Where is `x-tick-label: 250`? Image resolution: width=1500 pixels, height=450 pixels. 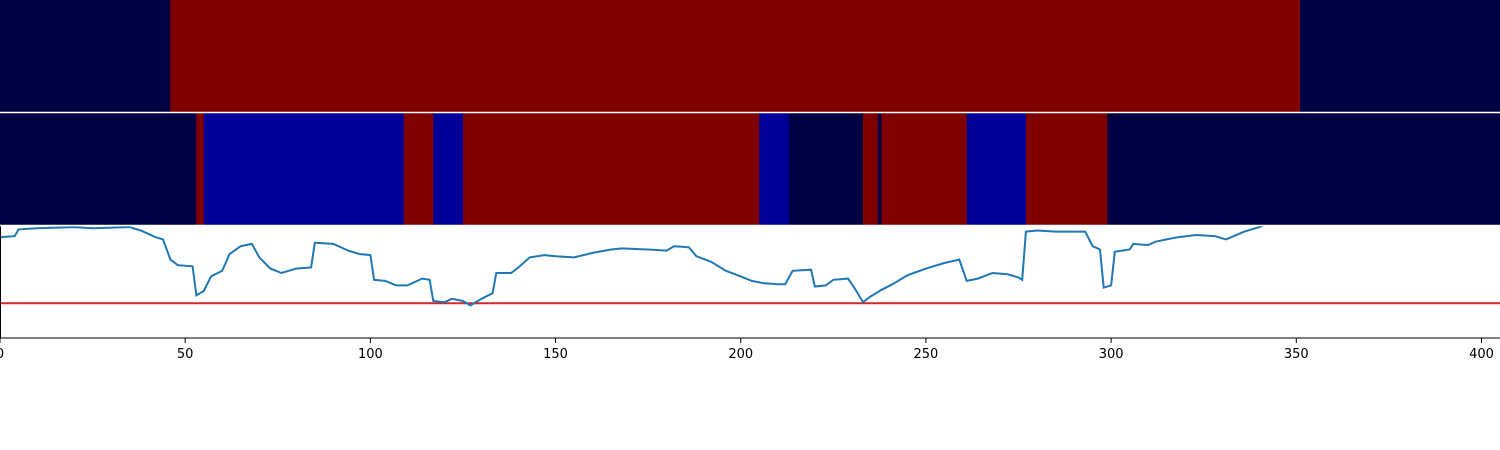 x-tick-label: 250 is located at coordinates (926, 354).